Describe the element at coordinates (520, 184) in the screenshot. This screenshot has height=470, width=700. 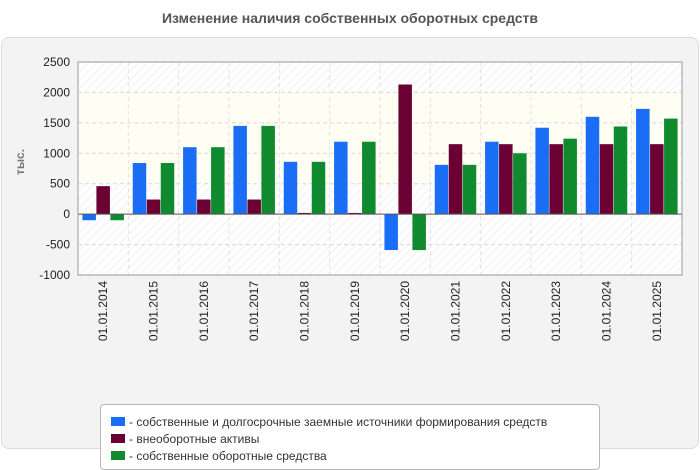
I see `bar-s2-c8` at that location.